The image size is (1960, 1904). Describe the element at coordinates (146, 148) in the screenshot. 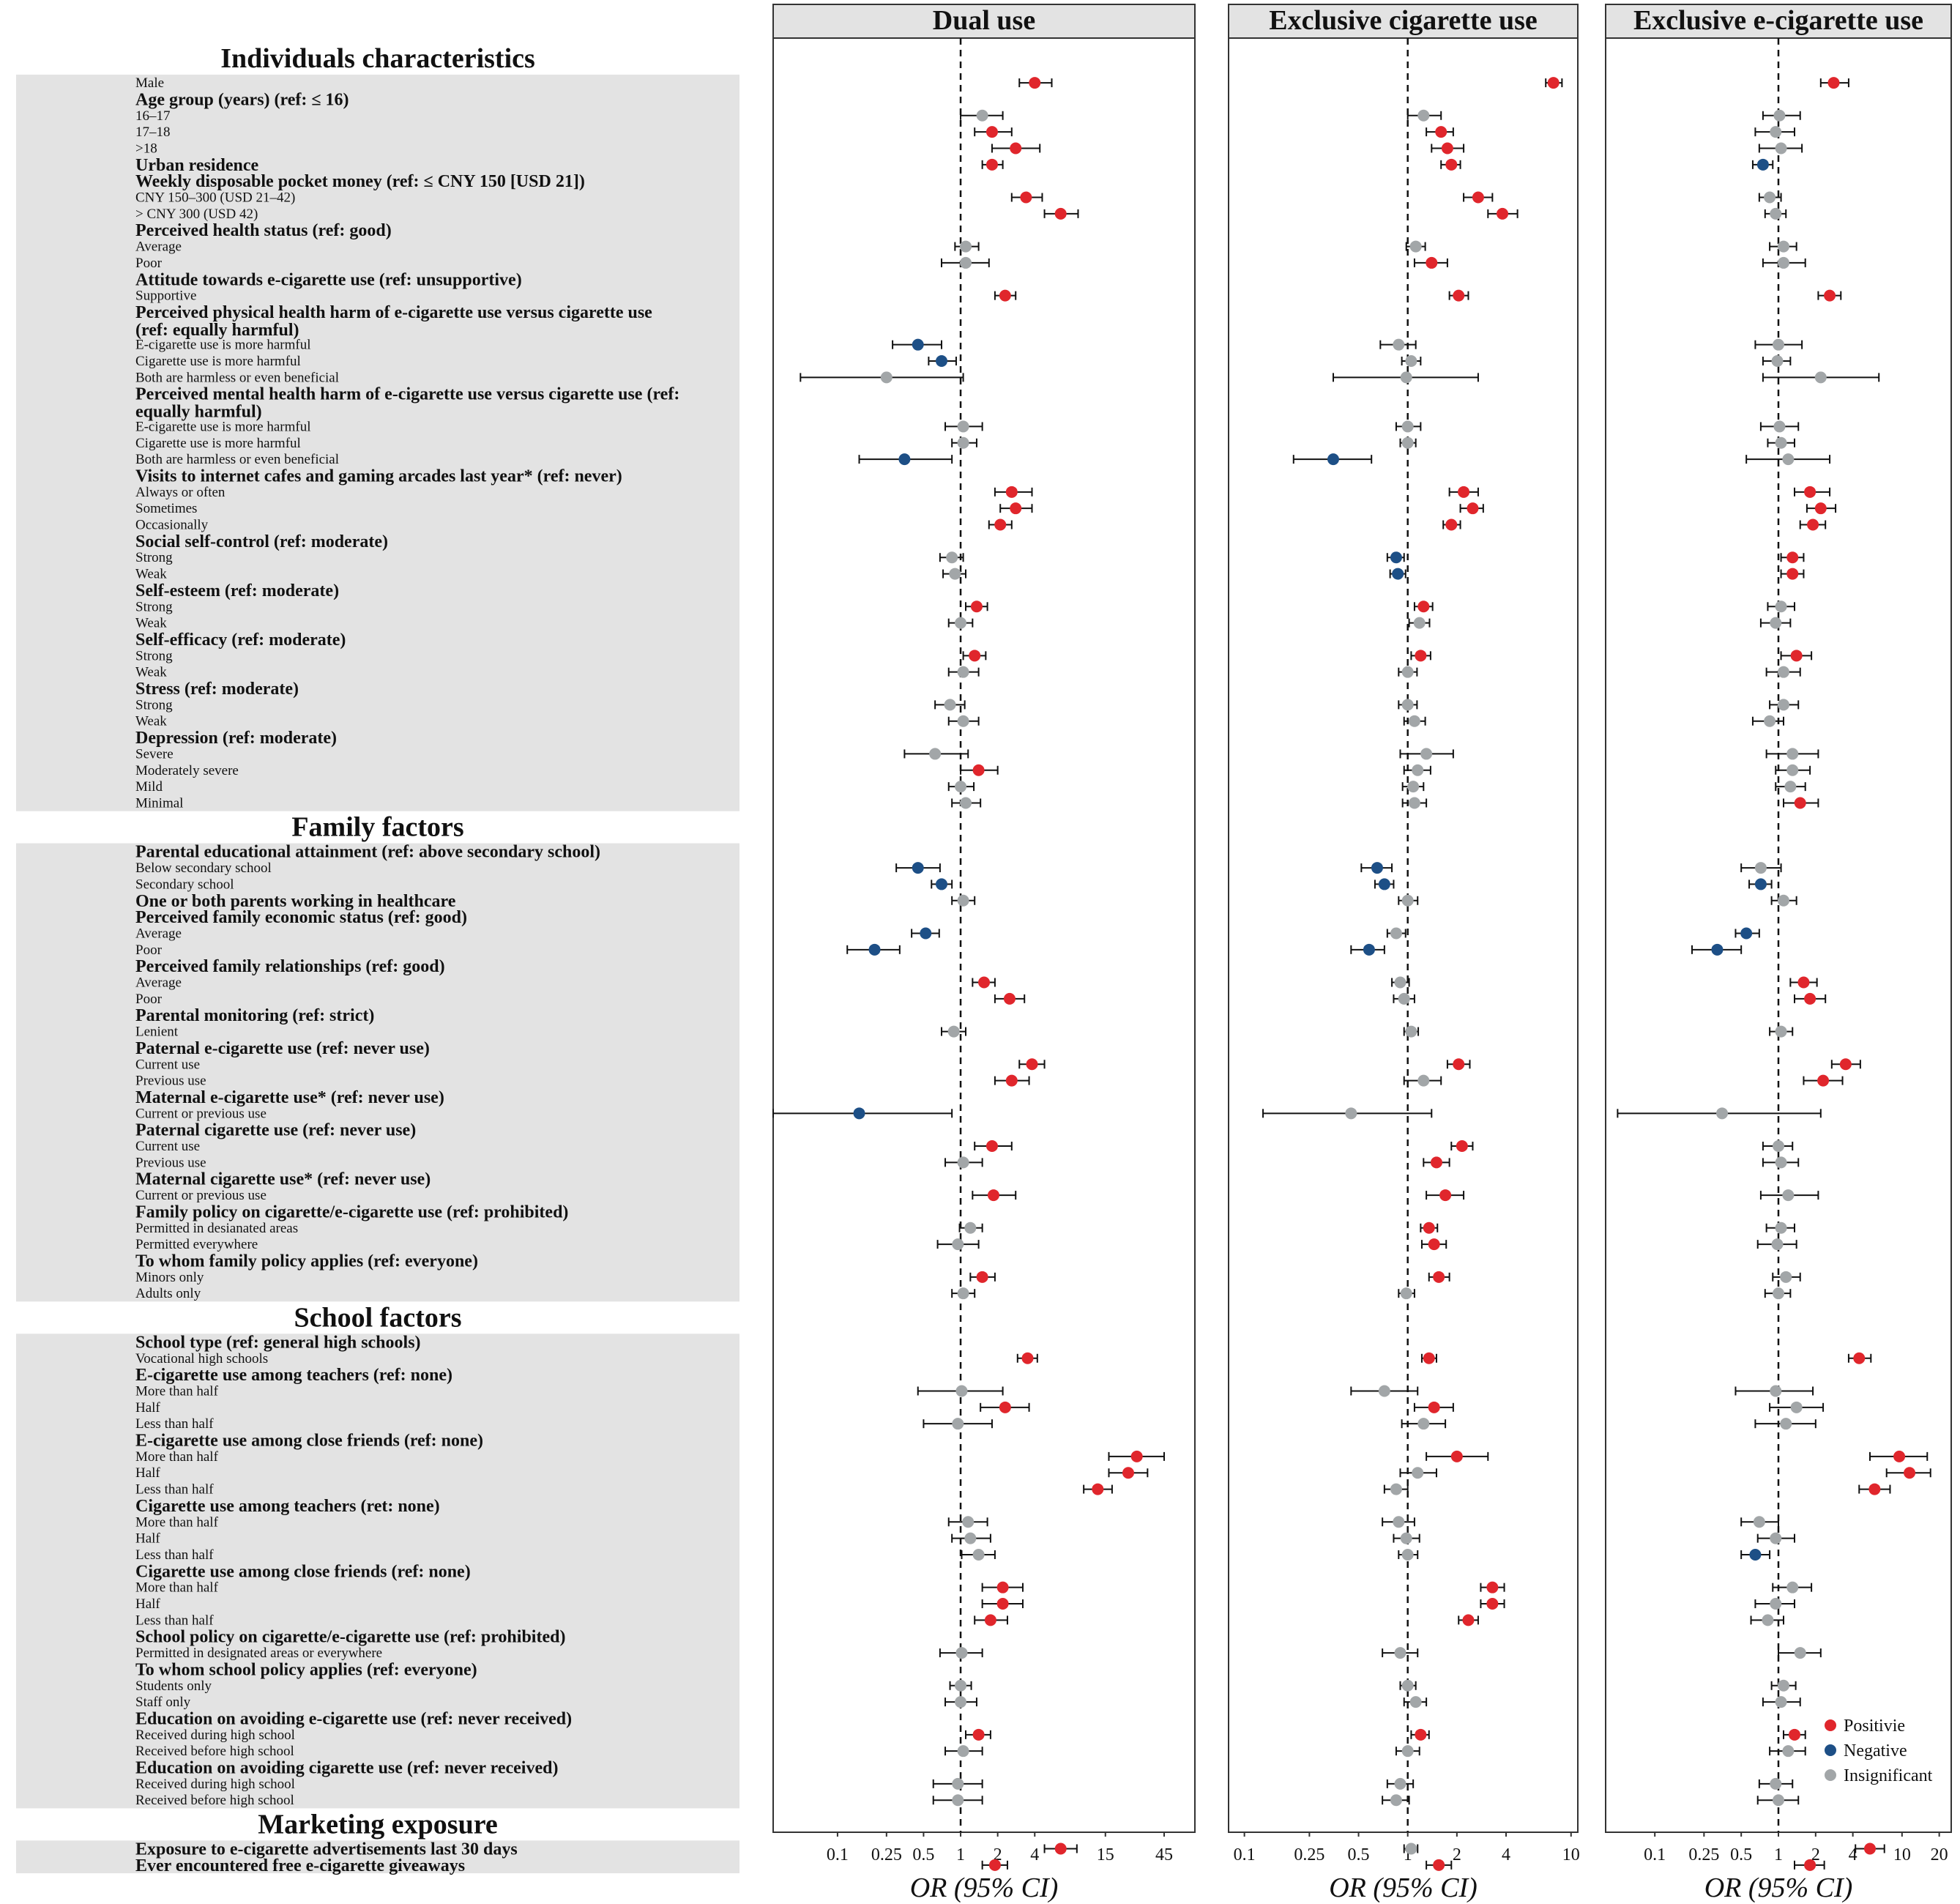

I see `row-label: >18` at that location.